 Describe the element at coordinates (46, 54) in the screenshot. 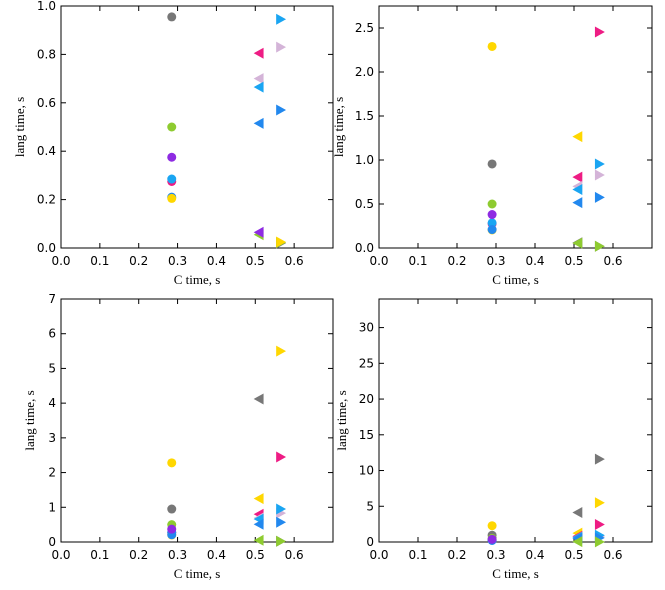

I see `y-tick-label: 0.8` at that location.